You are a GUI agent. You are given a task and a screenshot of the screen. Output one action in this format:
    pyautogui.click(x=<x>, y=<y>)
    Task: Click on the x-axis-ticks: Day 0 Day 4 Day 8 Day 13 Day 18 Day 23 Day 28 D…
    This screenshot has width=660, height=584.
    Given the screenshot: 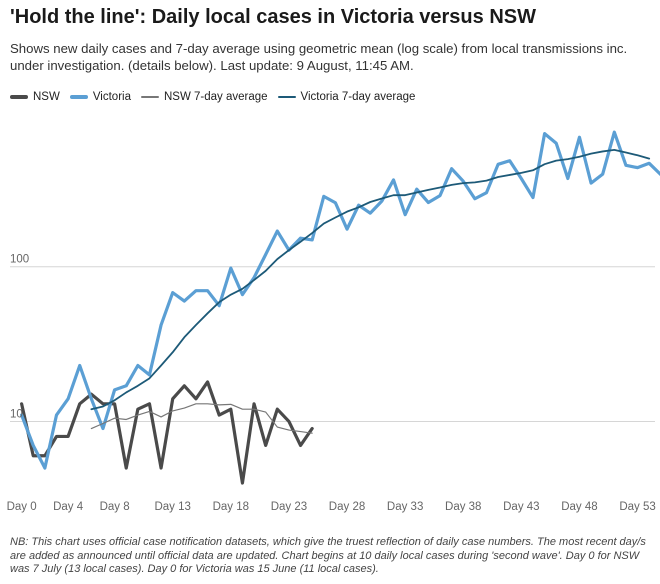 What is the action you would take?
    pyautogui.click(x=331, y=507)
    